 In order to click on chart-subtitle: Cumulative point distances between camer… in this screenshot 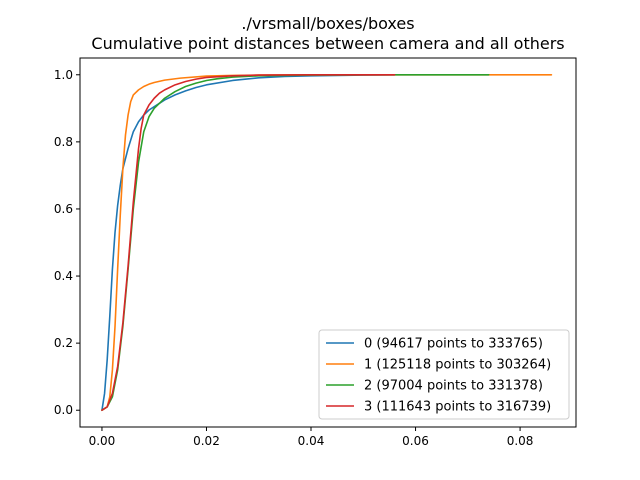, I will do `click(327, 43)`.